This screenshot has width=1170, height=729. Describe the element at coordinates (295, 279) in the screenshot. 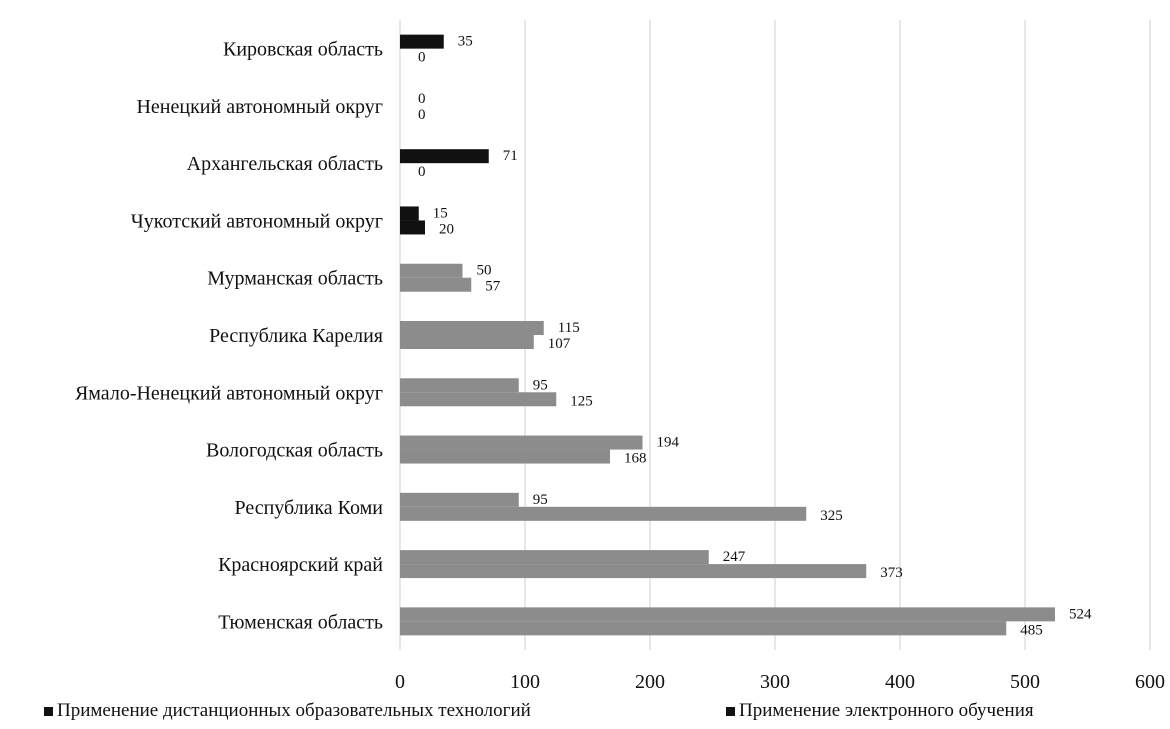

I see `category-label: Мурманская область` at that location.